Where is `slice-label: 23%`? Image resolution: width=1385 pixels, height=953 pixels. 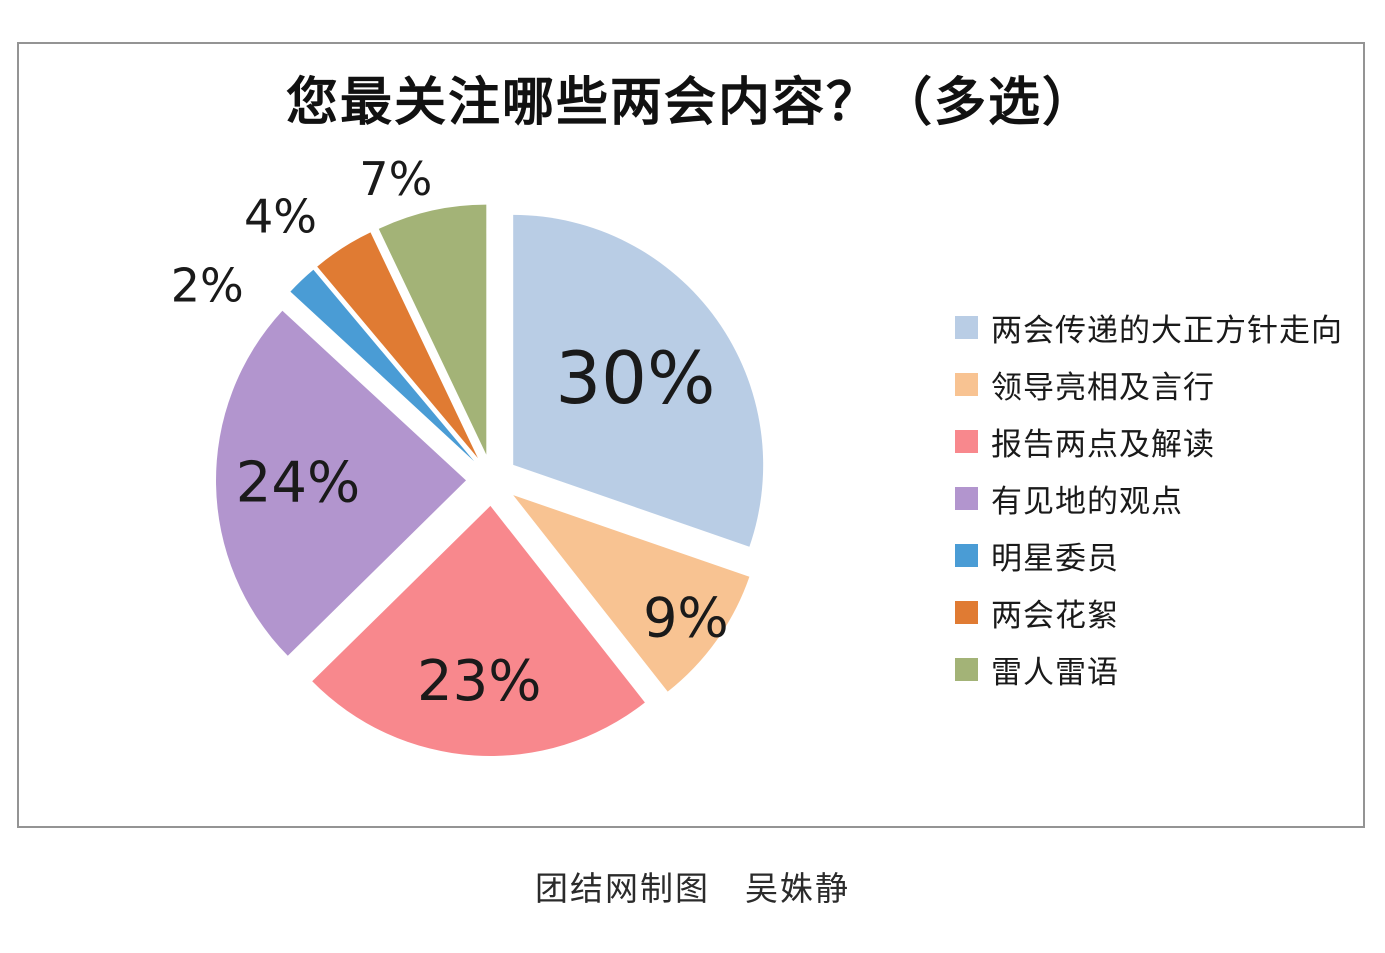
slice-label: 23% is located at coordinates (479, 681).